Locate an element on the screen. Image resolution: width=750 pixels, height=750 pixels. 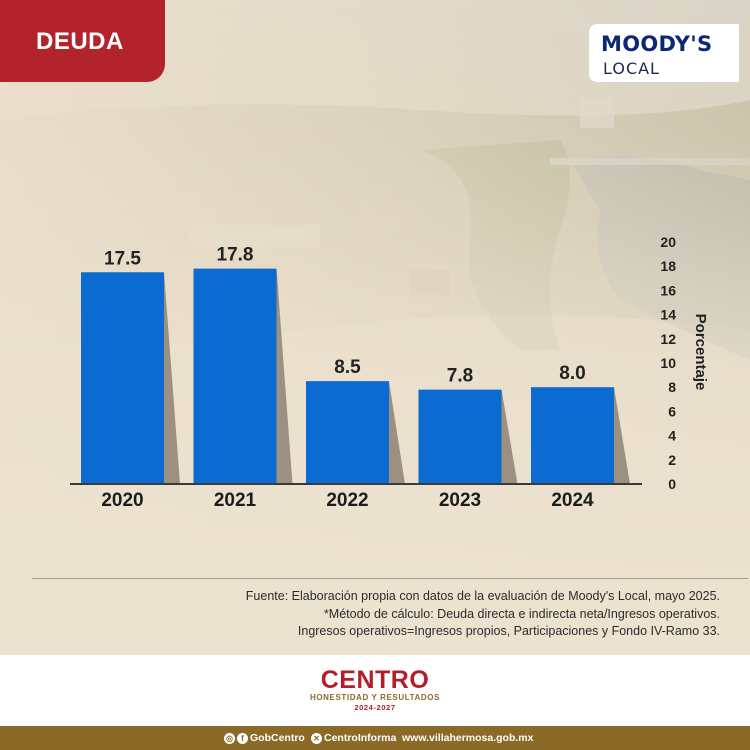
facebook-icon: f is located at coordinates (242, 738).